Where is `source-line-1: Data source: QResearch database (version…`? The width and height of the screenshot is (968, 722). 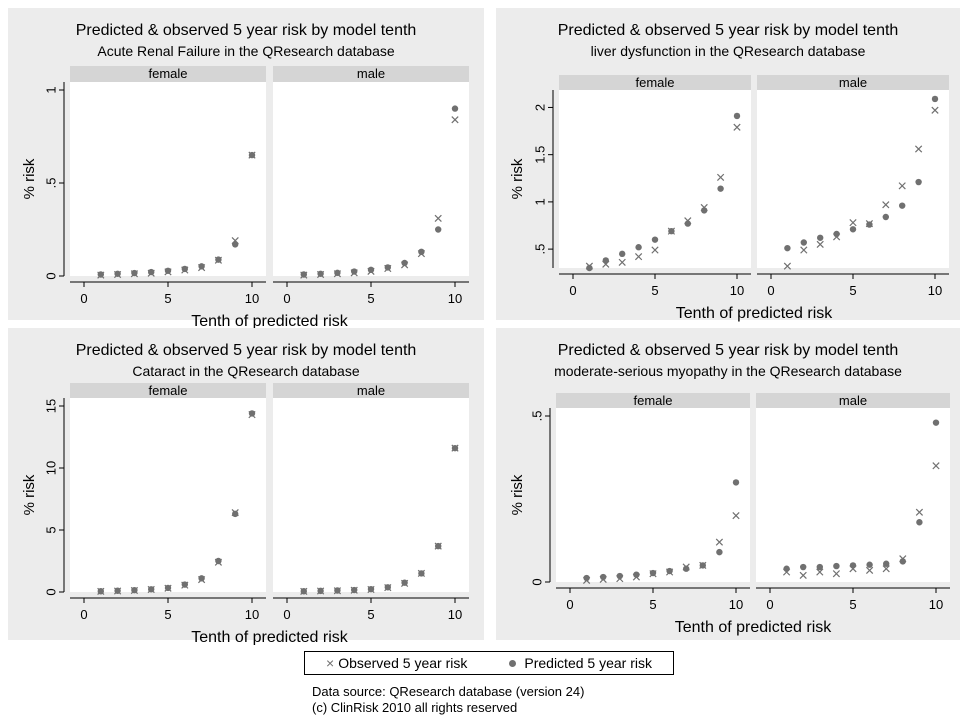 source-line-1: Data source: QResearch database (version… is located at coordinates (448, 691).